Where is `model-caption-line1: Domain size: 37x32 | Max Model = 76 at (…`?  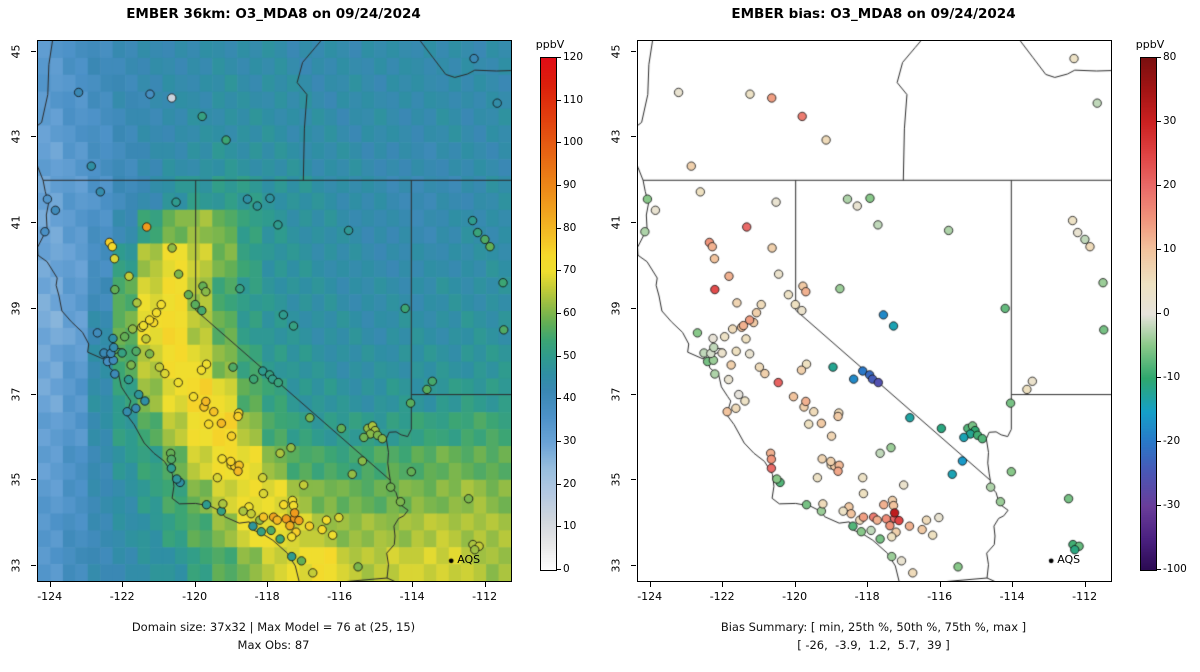 model-caption-line1: Domain size: 37x32 | Max Model = 76 at (… is located at coordinates (273, 627).